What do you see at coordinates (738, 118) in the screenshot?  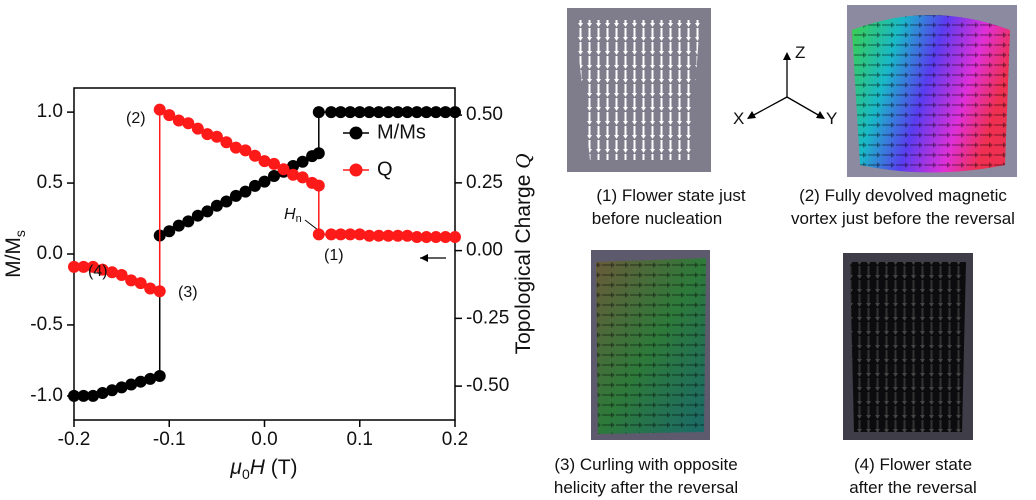 I see `axis-x-label: X` at bounding box center [738, 118].